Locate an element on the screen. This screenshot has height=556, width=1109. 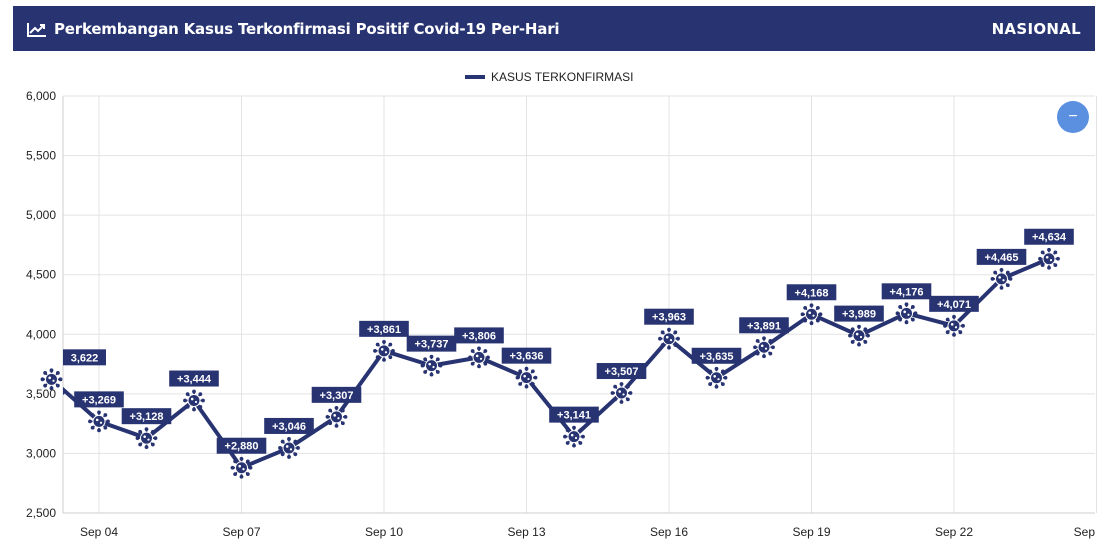
data-label: +3,737 is located at coordinates (431, 343).